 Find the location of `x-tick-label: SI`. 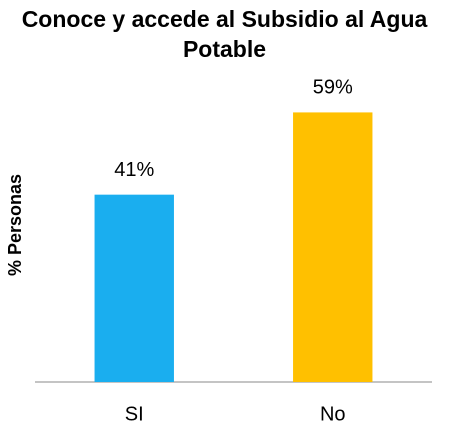

x-tick-label: SI is located at coordinates (134, 414).